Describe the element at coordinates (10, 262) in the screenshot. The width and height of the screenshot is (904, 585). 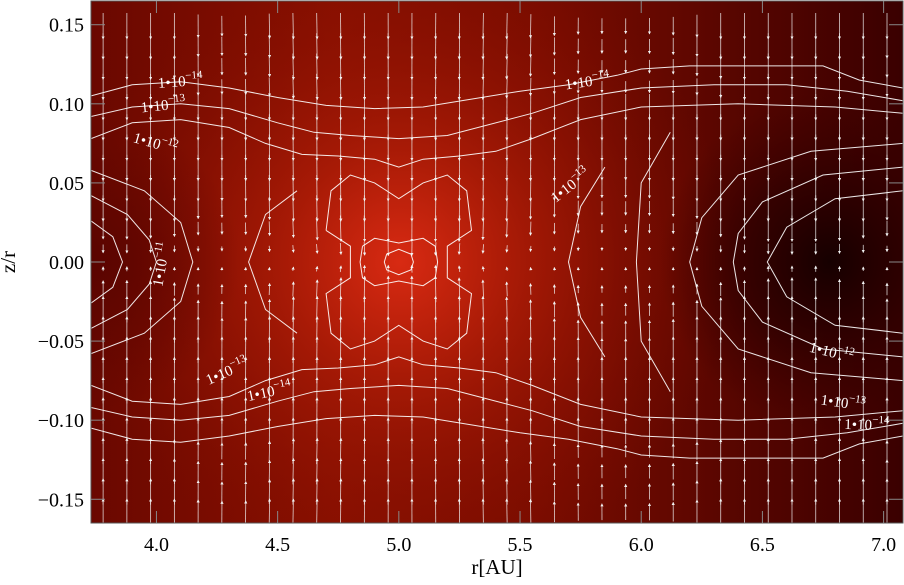
I see `y-axis-label: z/r` at that location.